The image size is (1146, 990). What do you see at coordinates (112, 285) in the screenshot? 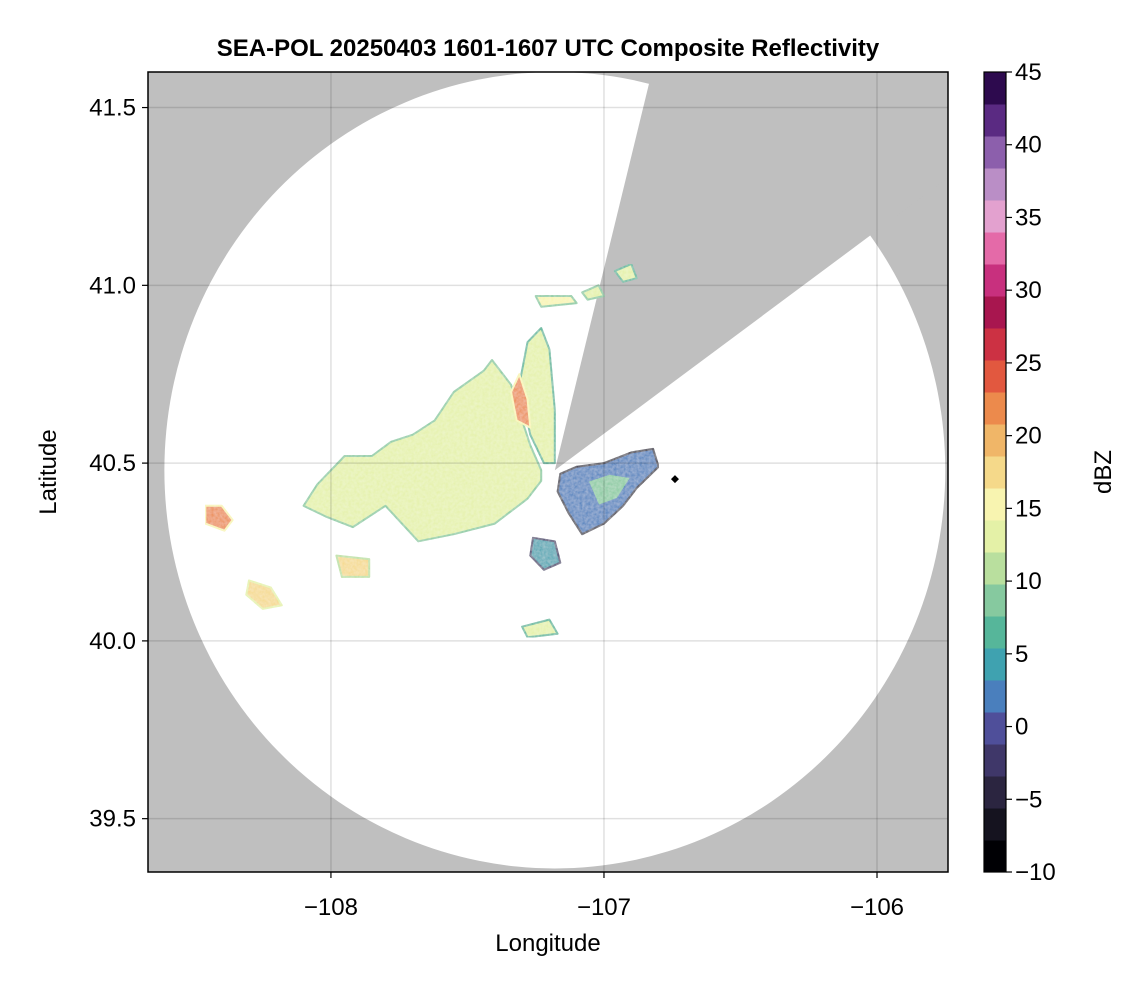
I see `y-tick-label: 41.0` at bounding box center [112, 285].